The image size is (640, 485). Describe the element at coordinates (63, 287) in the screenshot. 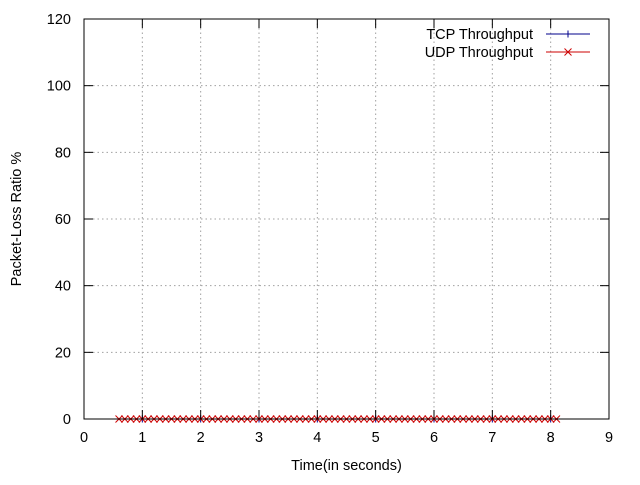

I see `y-tick-label: 40` at that location.